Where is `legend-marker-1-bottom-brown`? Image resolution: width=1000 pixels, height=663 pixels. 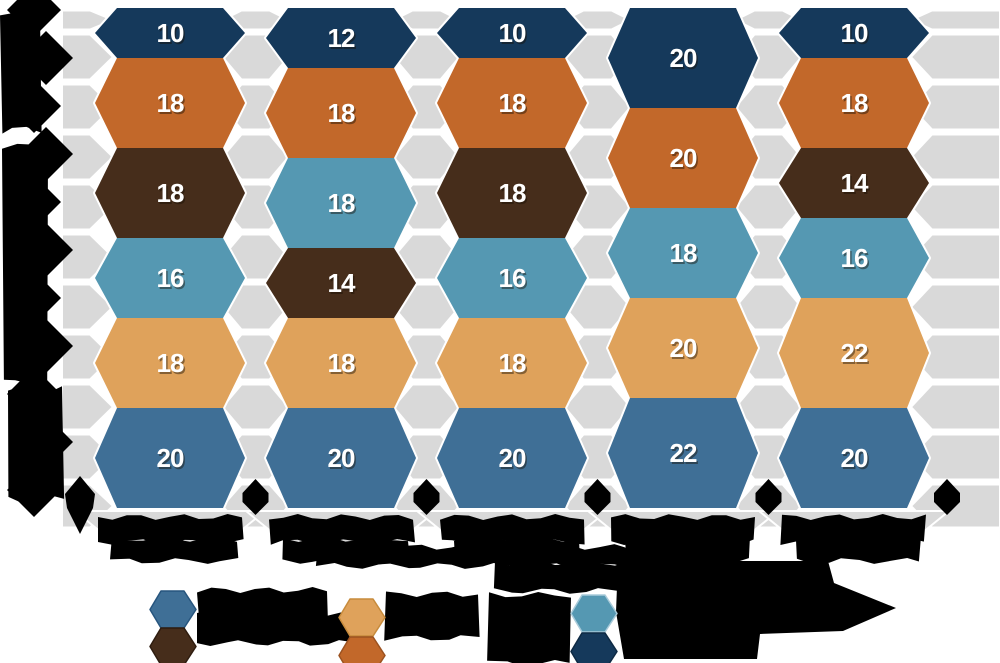
legend-marker-1-bottom-brown is located at coordinates (173, 645).